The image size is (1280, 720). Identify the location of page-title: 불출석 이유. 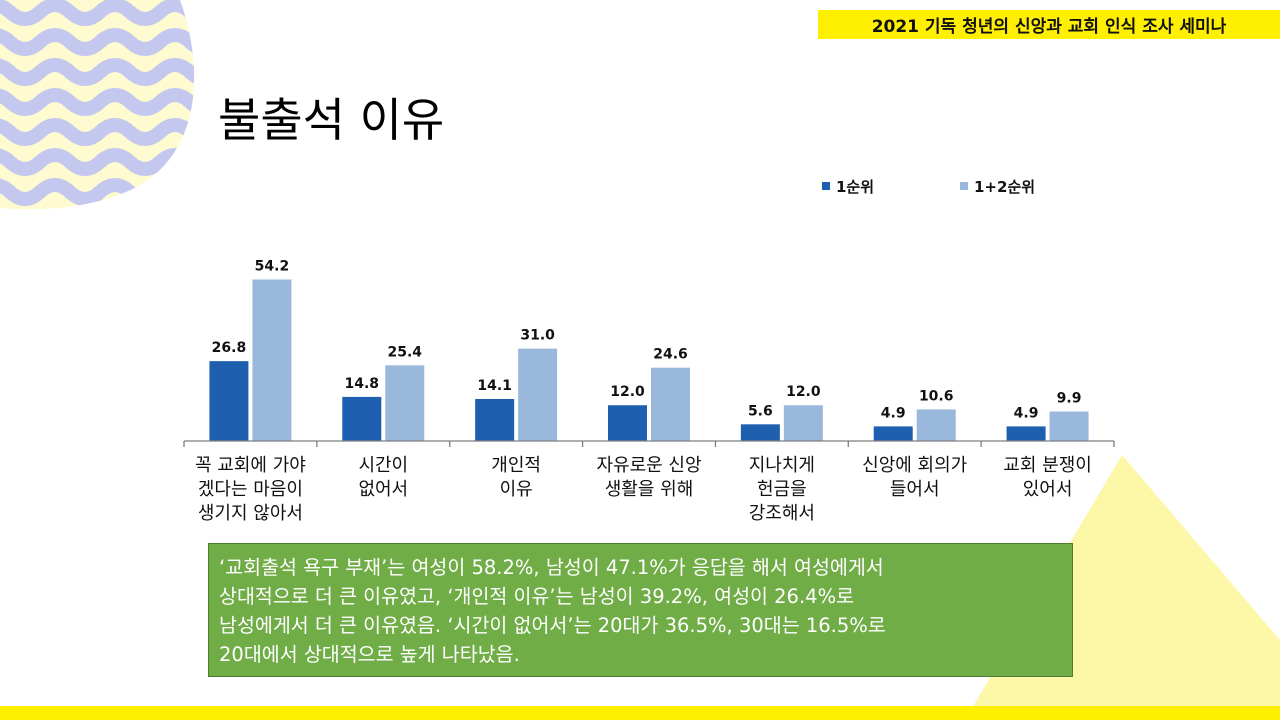
(331, 120).